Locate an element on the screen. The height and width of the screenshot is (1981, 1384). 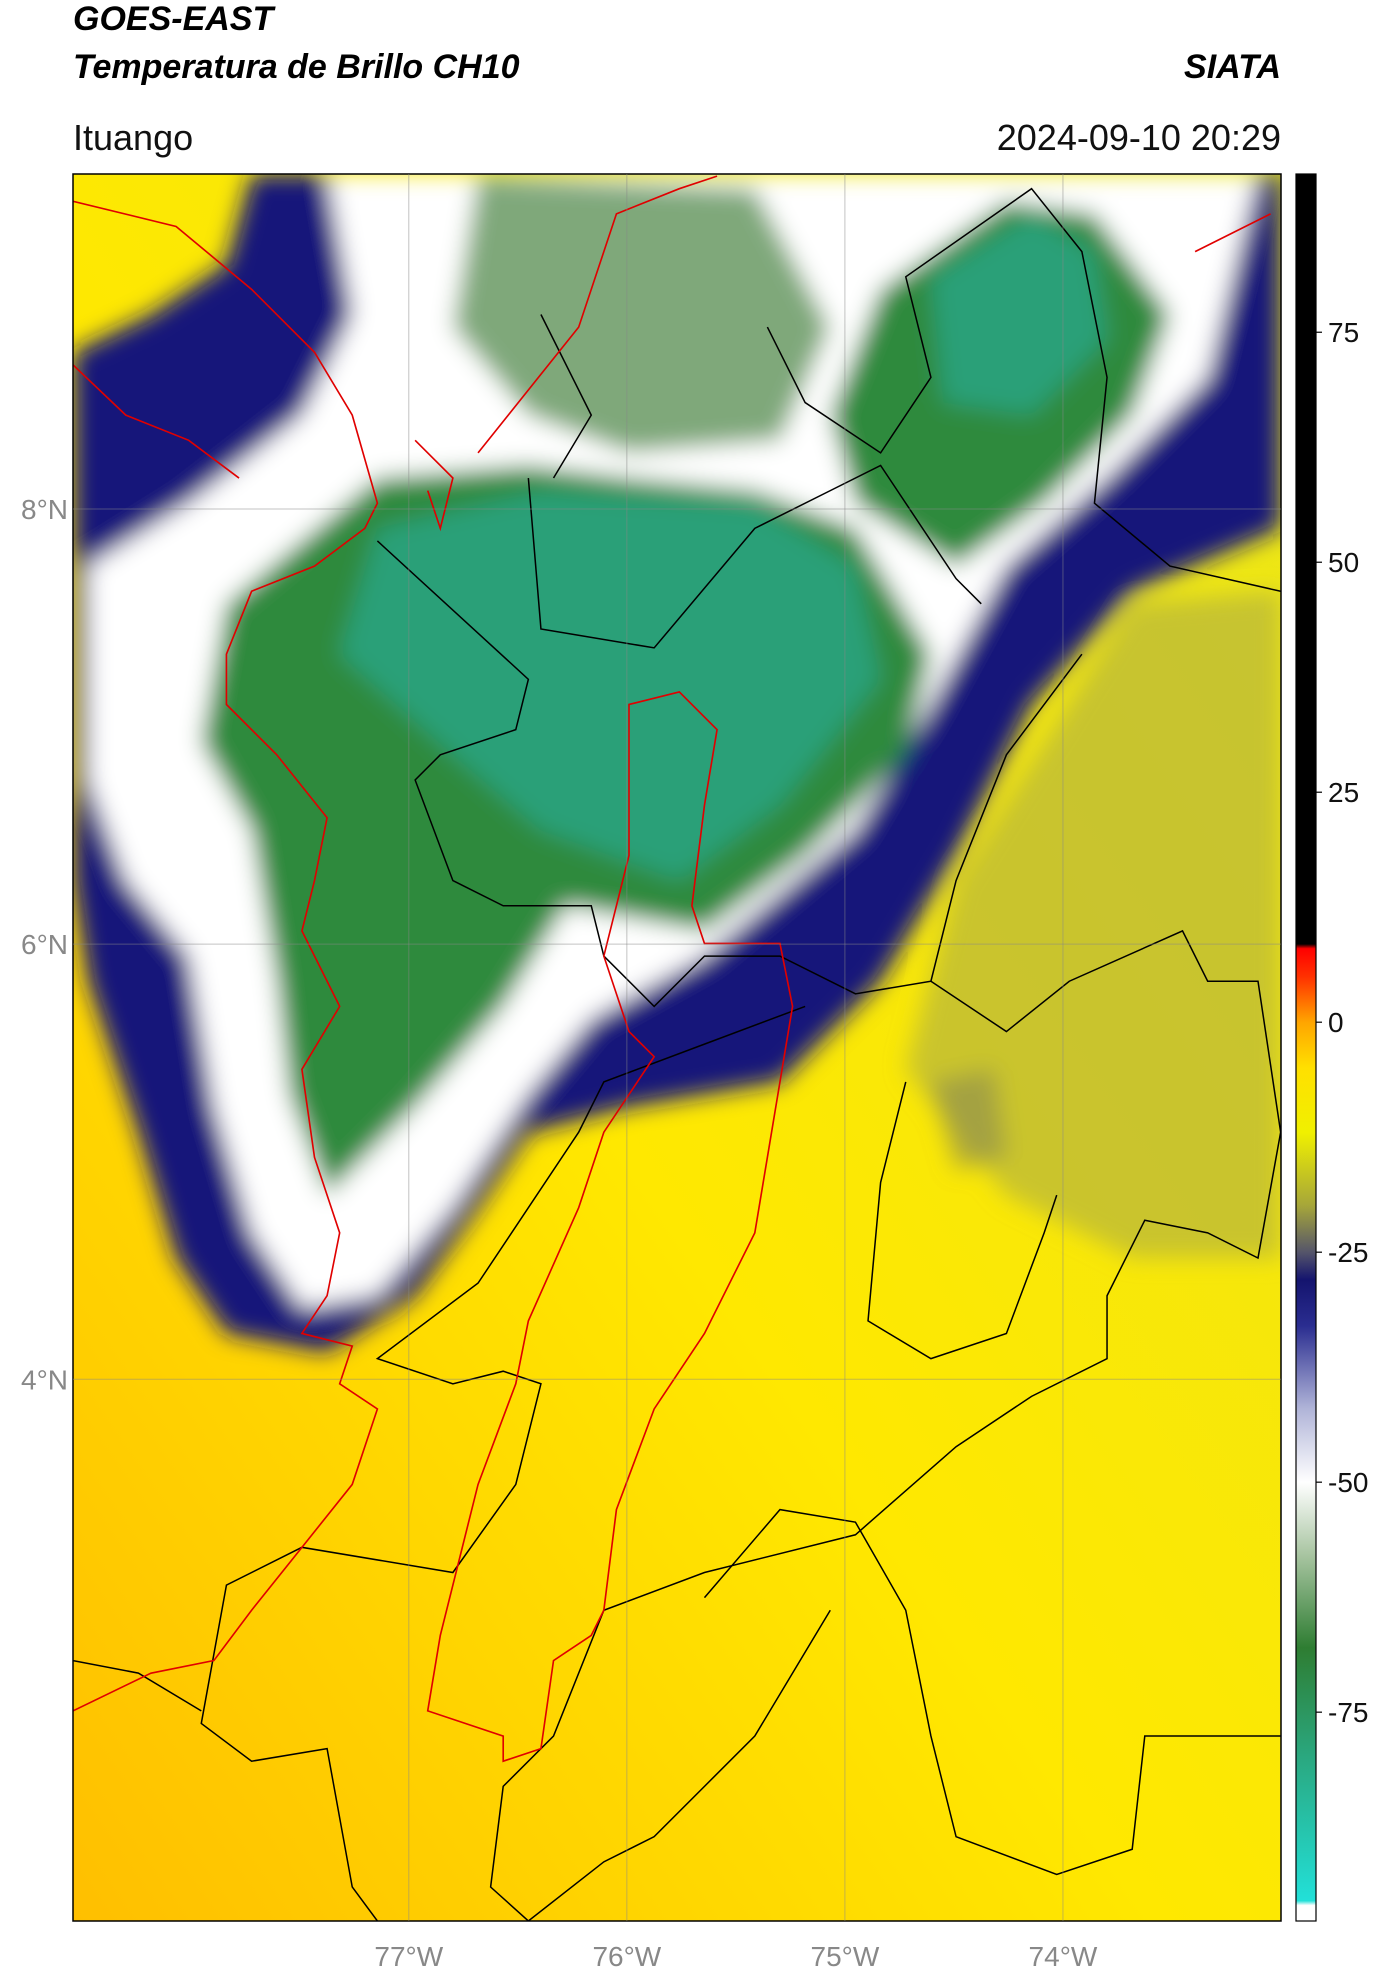
cloud-lightgreen is located at coordinates (641, 314).